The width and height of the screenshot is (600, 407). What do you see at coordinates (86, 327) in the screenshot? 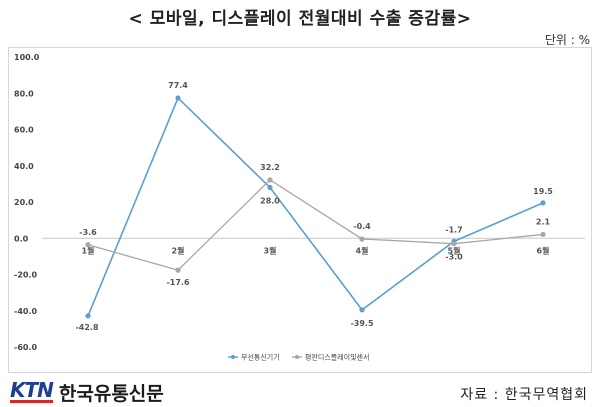
I see `data-label: -42.8` at bounding box center [86, 327].